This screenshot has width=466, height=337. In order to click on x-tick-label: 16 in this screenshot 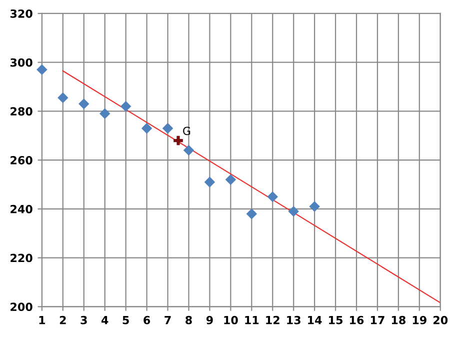, I will do `click(357, 320)`.